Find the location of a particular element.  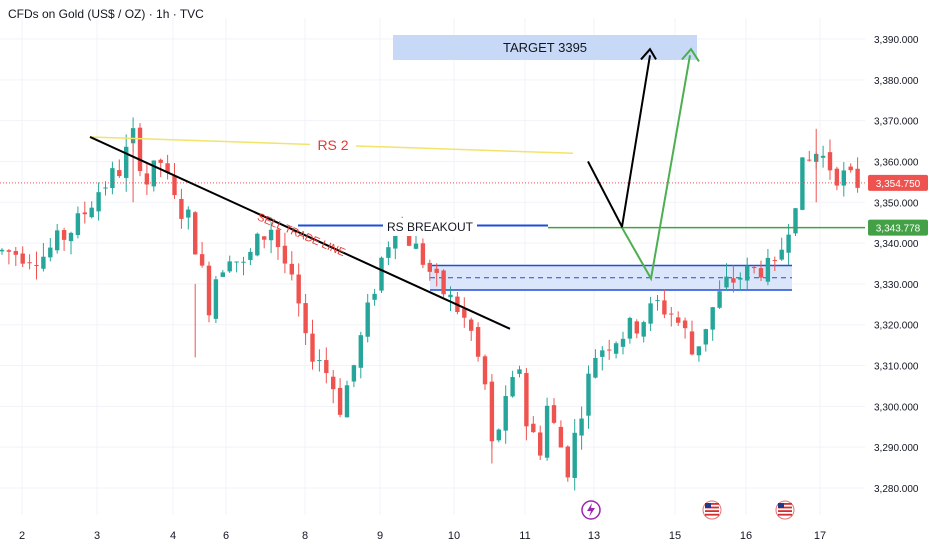

y-tick-label: 3,340.000 is located at coordinates (896, 244).